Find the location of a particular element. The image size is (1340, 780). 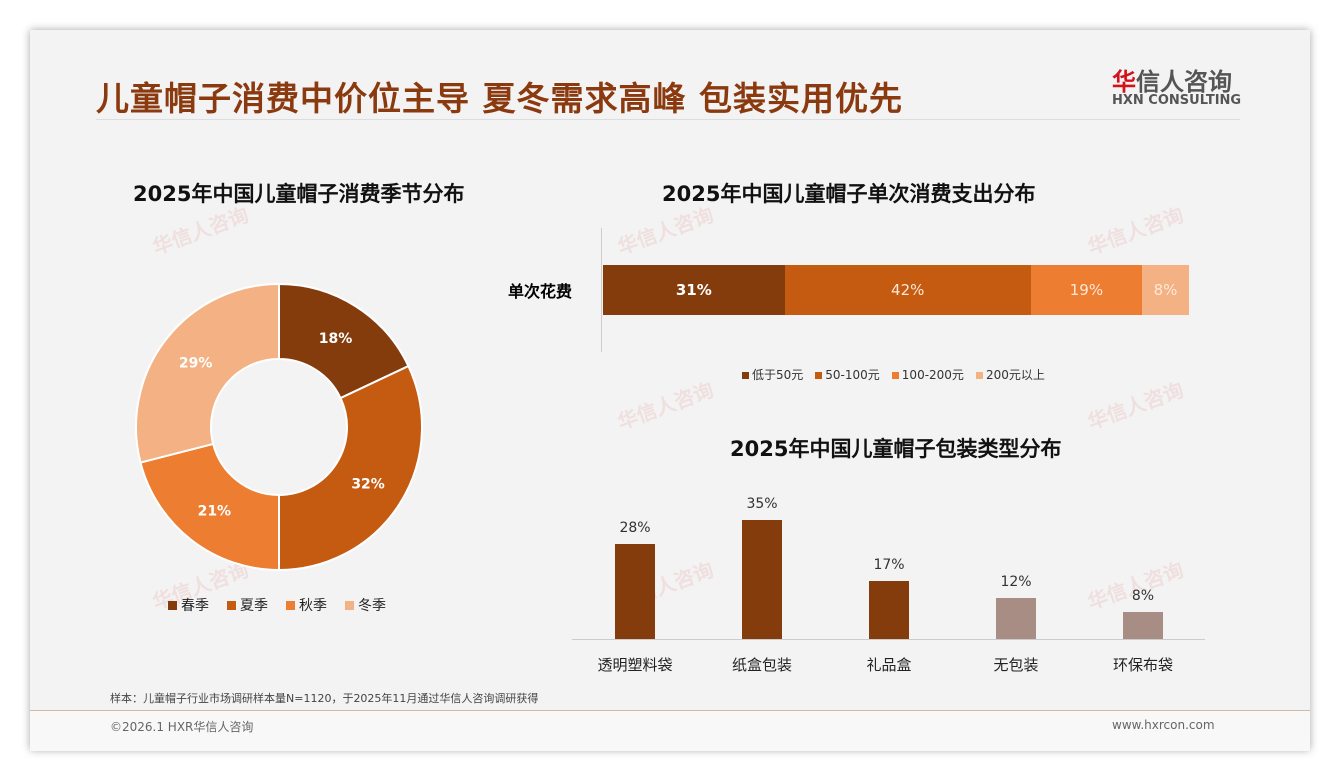

donut-label: 32% is located at coordinates (368, 485).